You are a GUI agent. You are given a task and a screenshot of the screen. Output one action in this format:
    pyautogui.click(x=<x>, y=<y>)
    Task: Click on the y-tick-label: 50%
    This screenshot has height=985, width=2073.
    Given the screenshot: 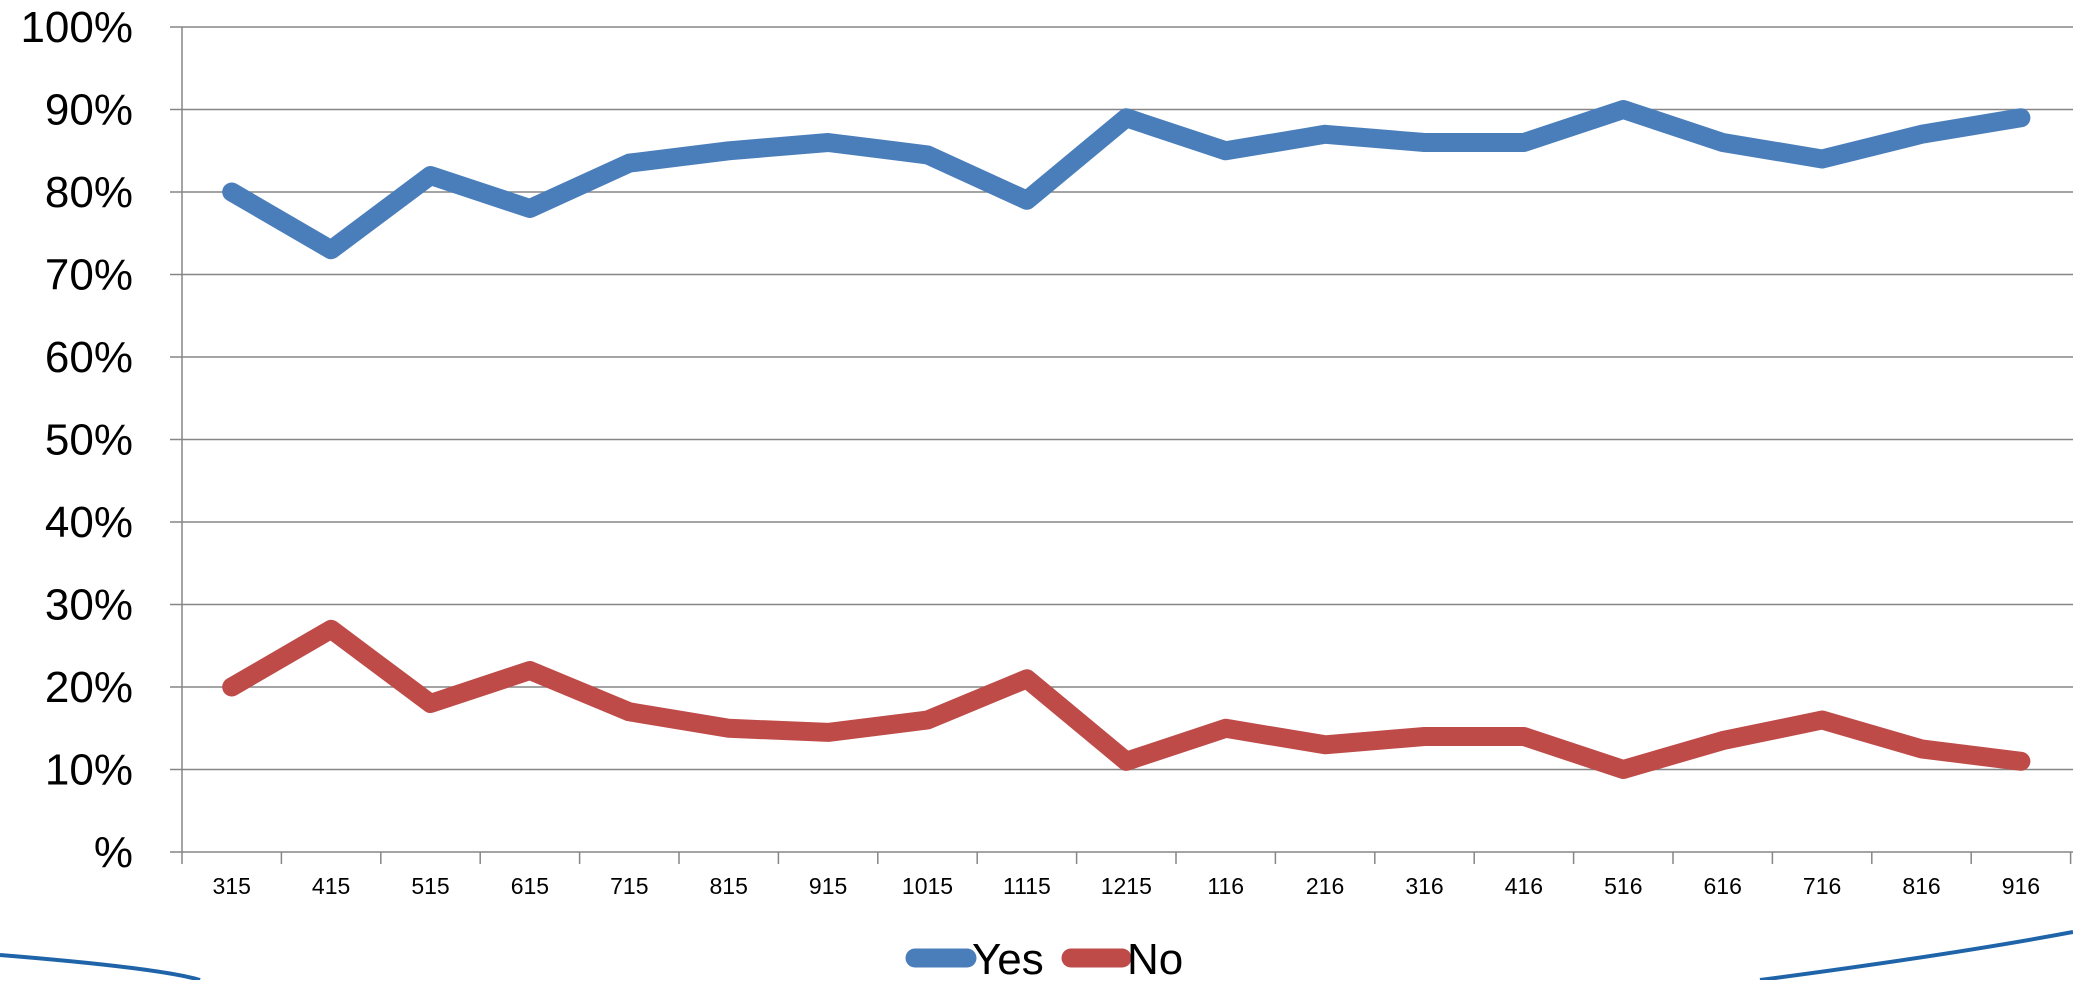 What is the action you would take?
    pyautogui.click(x=89, y=440)
    